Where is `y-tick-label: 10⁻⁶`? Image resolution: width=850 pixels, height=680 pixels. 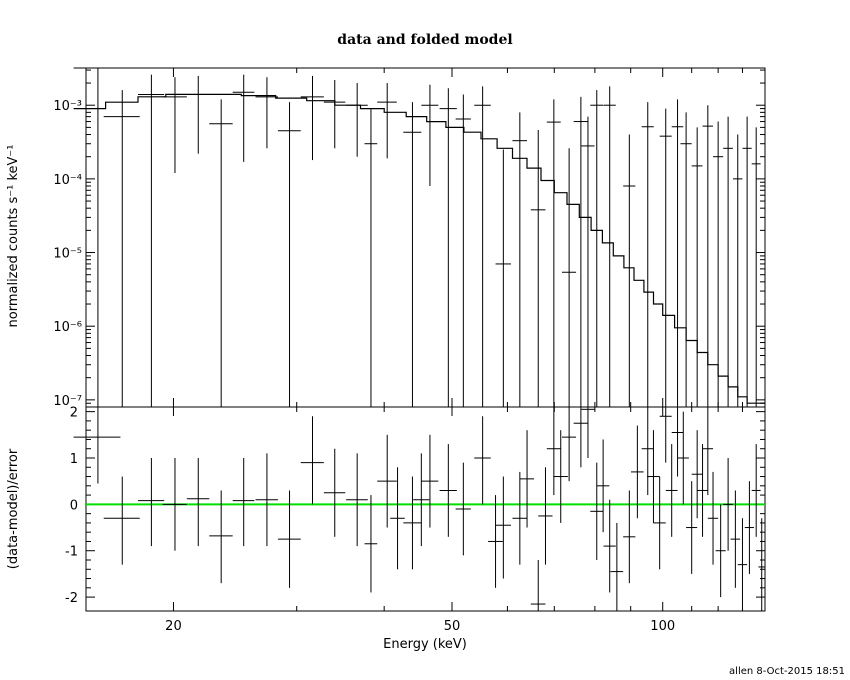
y-tick-label: 10⁻⁶ is located at coordinates (67, 327).